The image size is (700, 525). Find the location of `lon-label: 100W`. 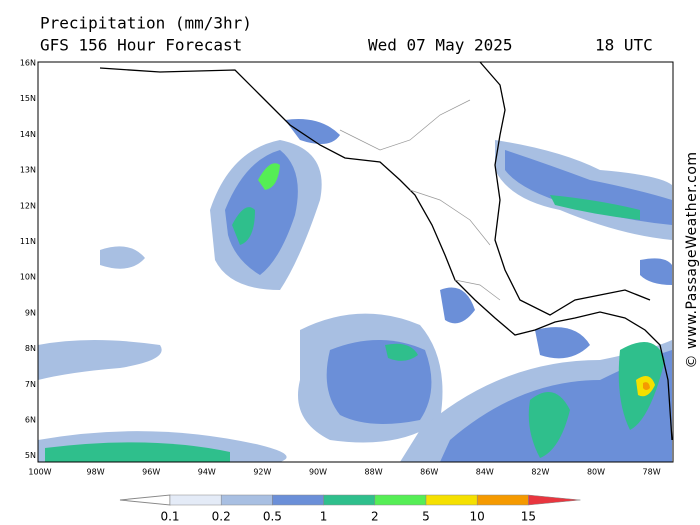

lon-label: 100W is located at coordinates (39, 472).